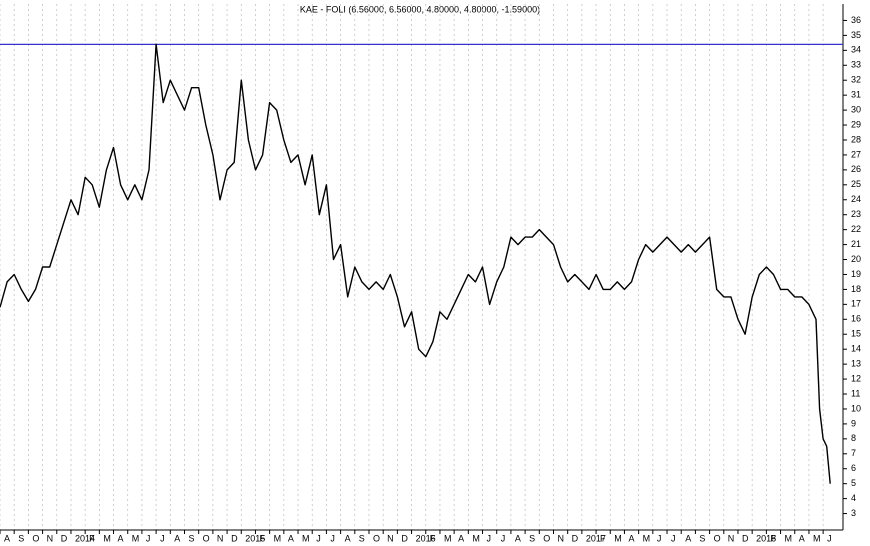 The image size is (870, 546). I want to click on y-tick-label: 18, so click(856, 289).